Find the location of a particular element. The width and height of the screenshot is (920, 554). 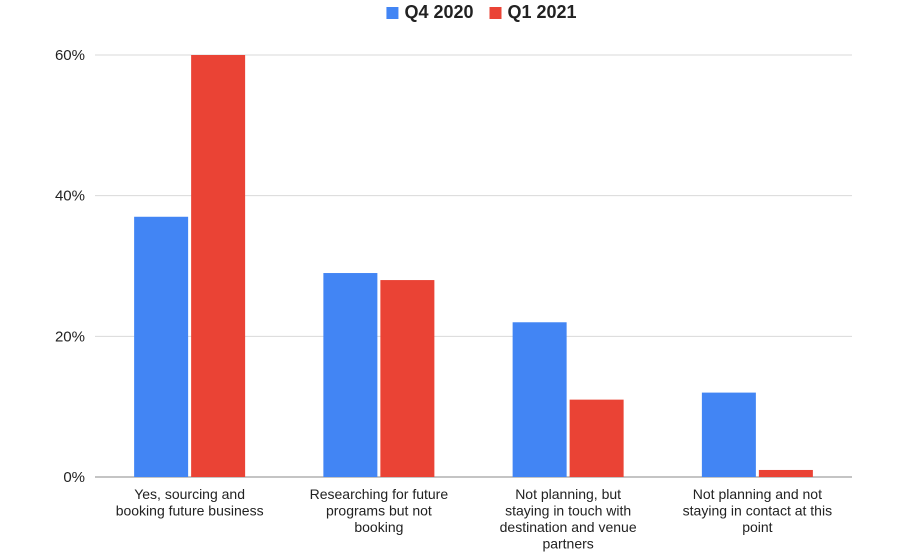

legend-item: Q4 2020 is located at coordinates (430, 12).